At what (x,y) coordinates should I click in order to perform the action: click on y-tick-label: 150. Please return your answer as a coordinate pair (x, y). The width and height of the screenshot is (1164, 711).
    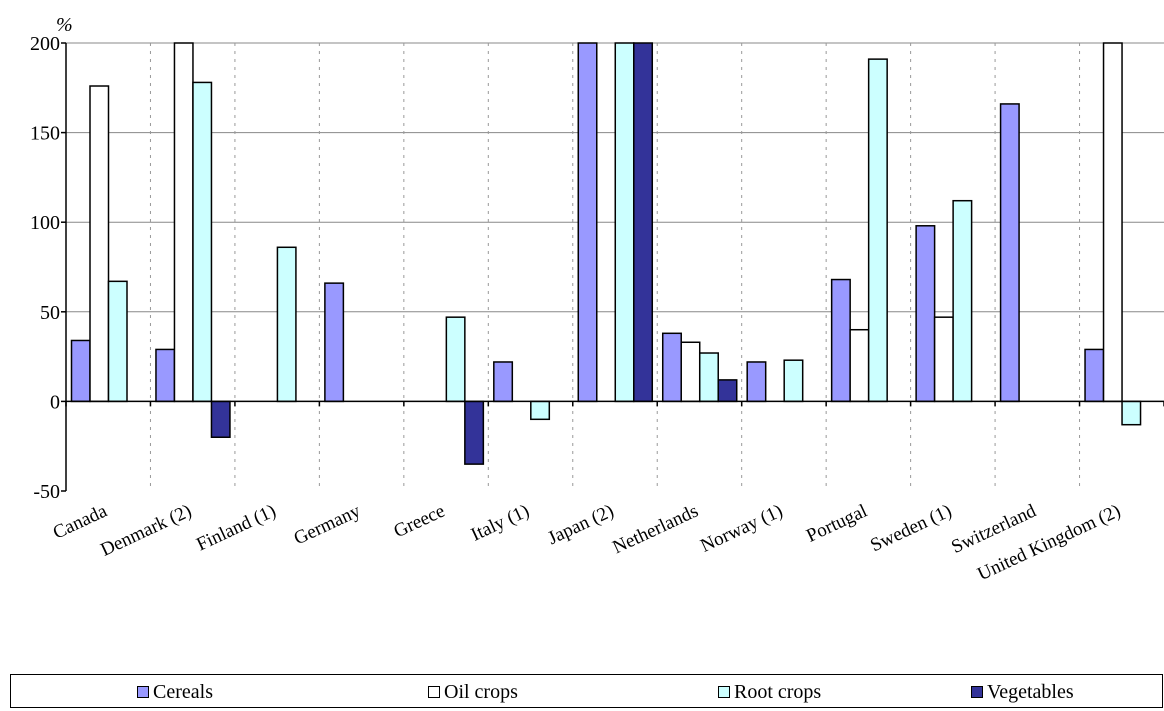
    Looking at the image, I should click on (45, 134).